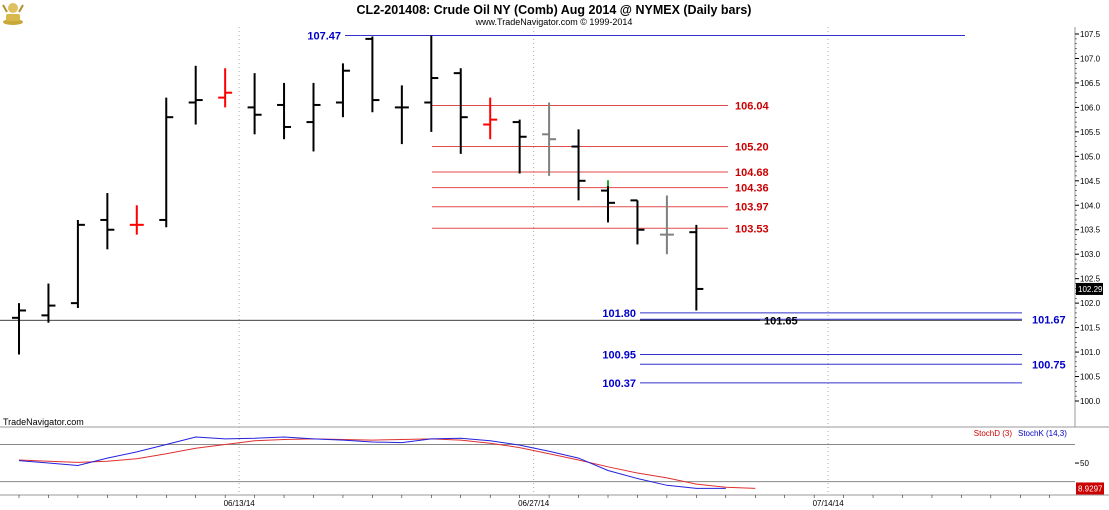 The height and width of the screenshot is (510, 1109). What do you see at coordinates (1090, 58) in the screenshot?
I see `price-tick-label: 107.0` at bounding box center [1090, 58].